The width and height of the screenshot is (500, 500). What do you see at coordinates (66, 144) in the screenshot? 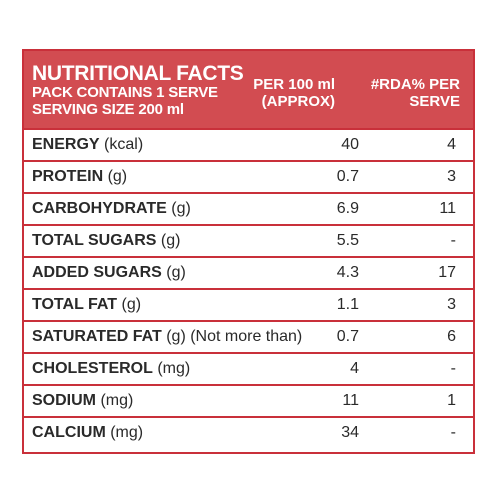
I see `nutrient-name: ENERGY` at bounding box center [66, 144].